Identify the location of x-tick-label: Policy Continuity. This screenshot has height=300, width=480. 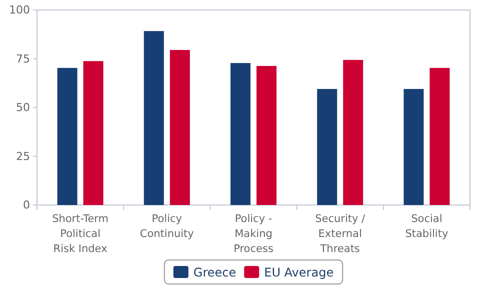
(167, 226).